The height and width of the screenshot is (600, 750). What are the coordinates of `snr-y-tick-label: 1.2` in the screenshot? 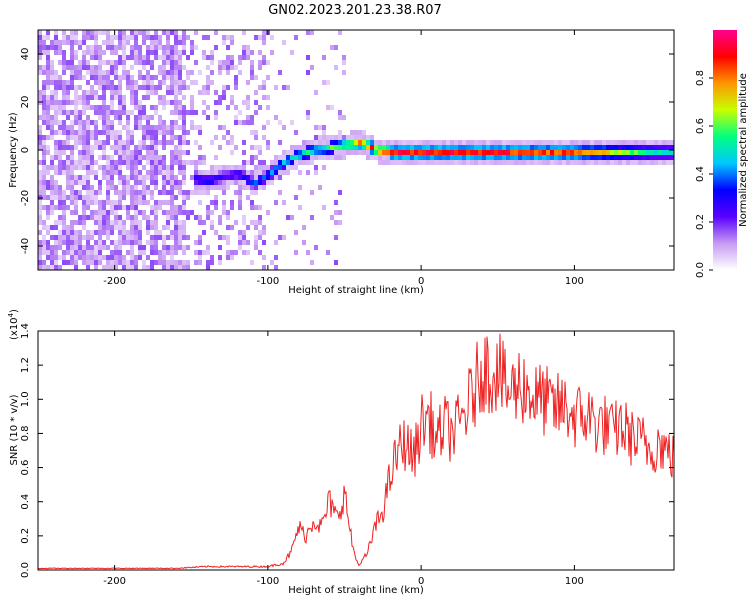 It's located at (25, 365).